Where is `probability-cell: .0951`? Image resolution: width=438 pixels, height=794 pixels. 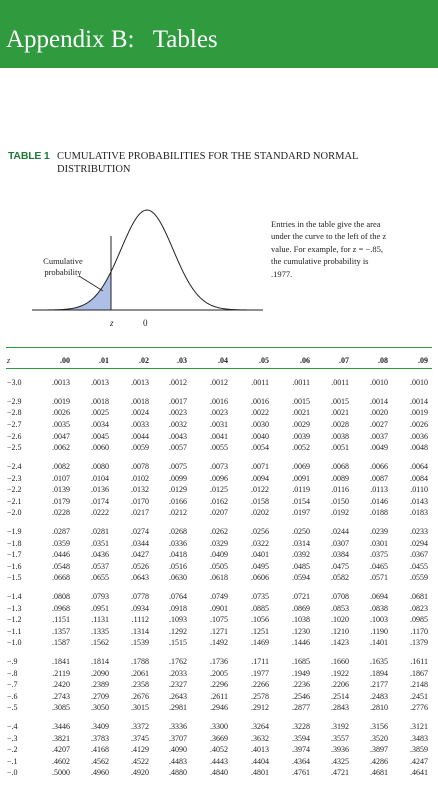
probability-cell: .0951 is located at coordinates (100, 608).